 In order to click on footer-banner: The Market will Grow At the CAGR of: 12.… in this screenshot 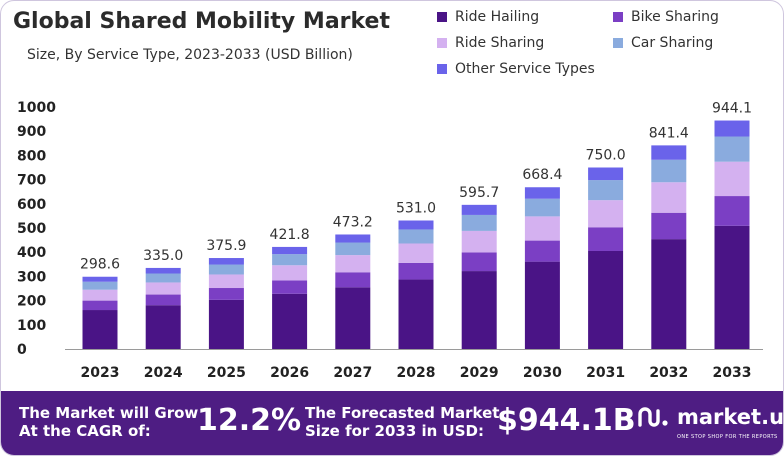, I will do `click(392, 423)`.